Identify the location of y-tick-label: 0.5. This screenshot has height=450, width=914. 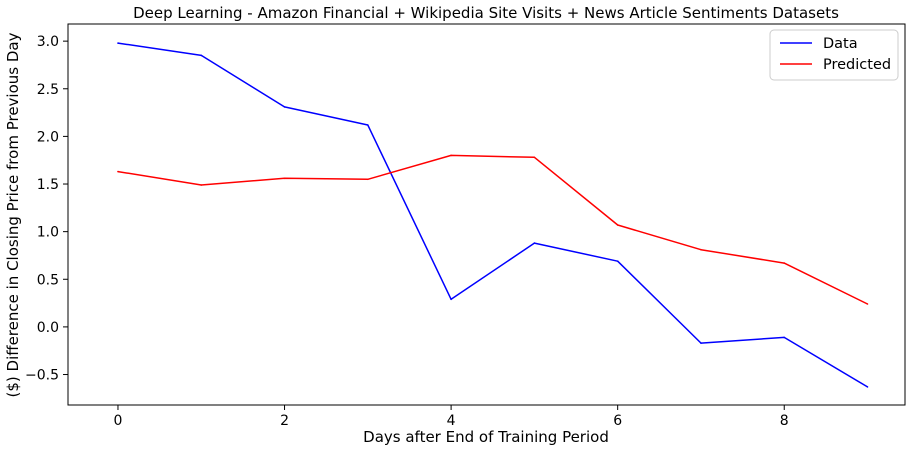
(48, 280).